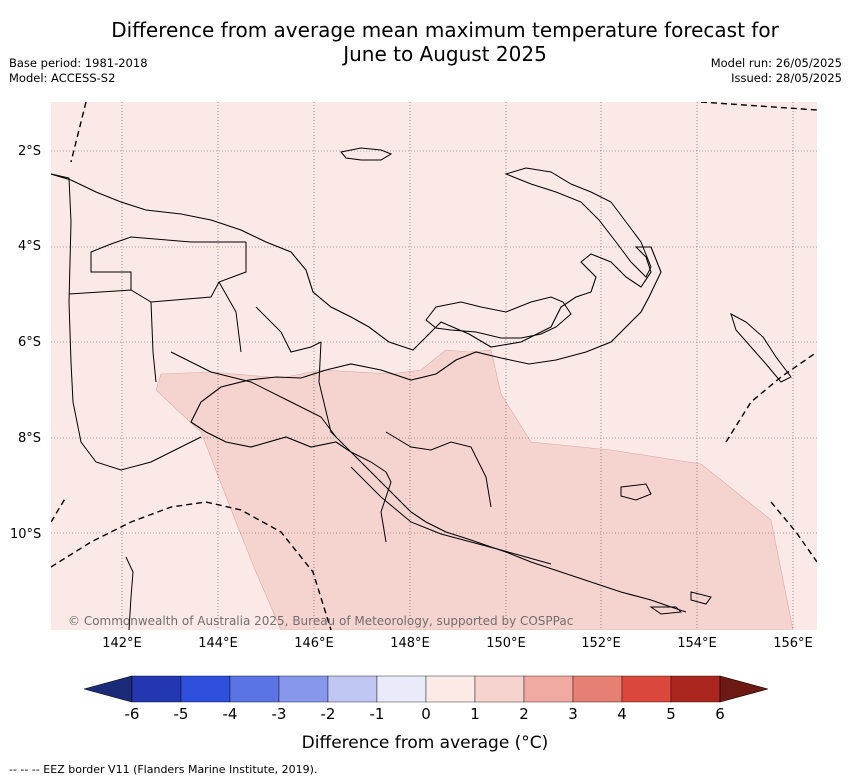 The image size is (850, 781). What do you see at coordinates (26, 534) in the screenshot?
I see `lat-label-10s: 10°S` at bounding box center [26, 534].